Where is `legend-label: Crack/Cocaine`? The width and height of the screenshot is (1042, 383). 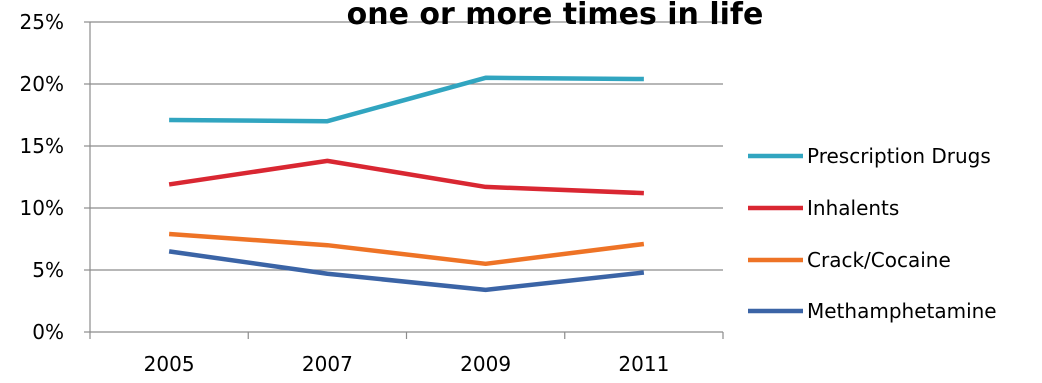 legend-label: Crack/Cocaine is located at coordinates (879, 260).